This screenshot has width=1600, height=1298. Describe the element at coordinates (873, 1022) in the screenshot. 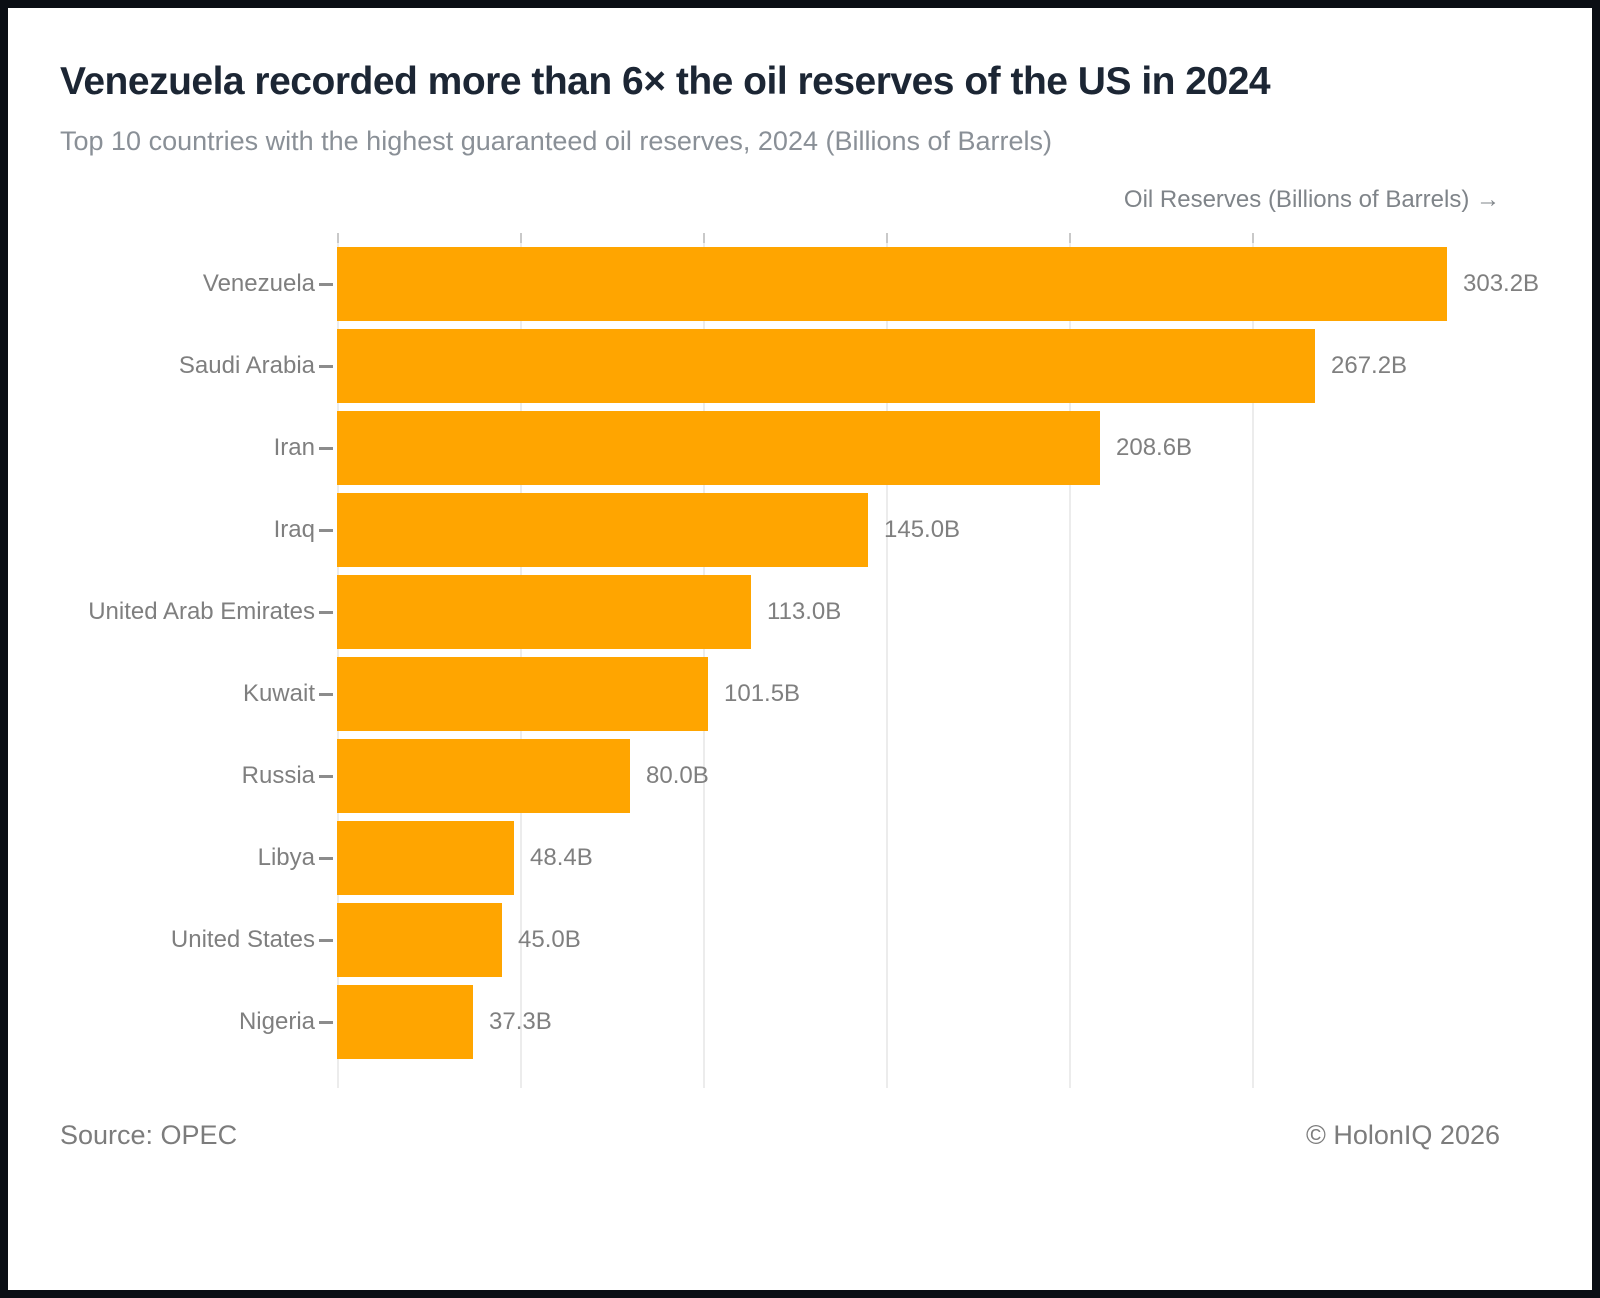

I see `bar-row: Nigeria 37.3B` at that location.